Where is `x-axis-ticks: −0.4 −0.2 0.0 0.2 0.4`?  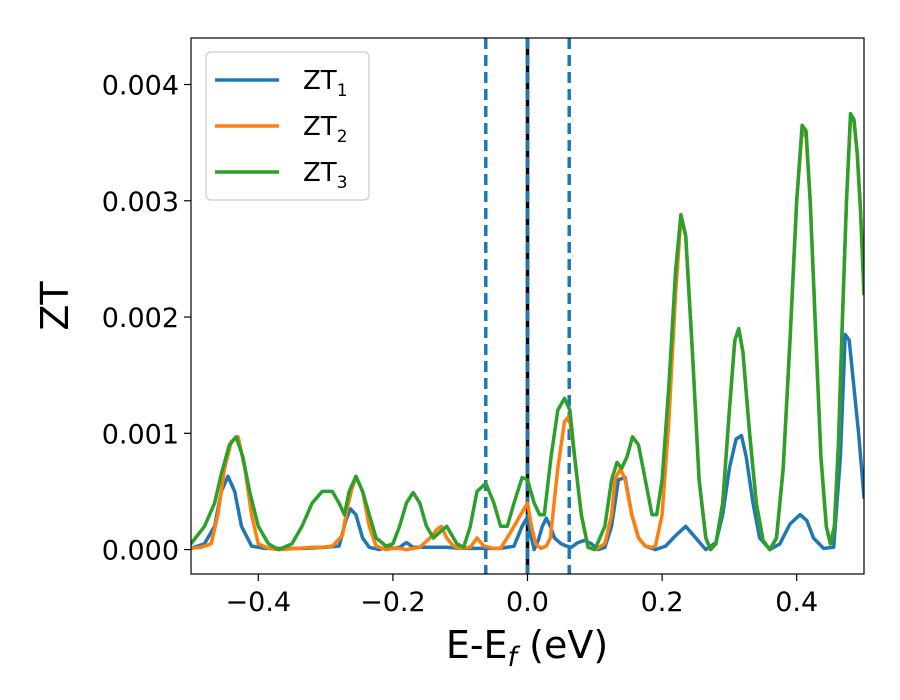
x-axis-ticks: −0.4 −0.2 0.0 0.2 0.4 is located at coordinates (522, 596).